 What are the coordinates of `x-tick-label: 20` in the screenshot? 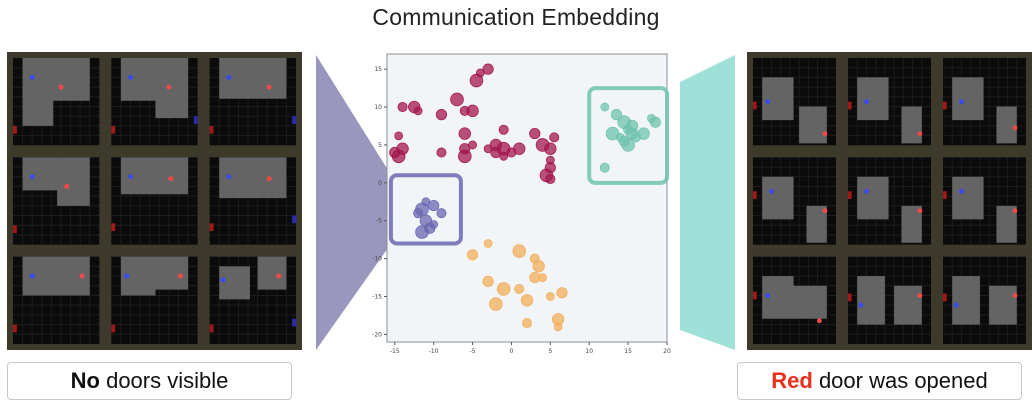 It's located at (667, 351).